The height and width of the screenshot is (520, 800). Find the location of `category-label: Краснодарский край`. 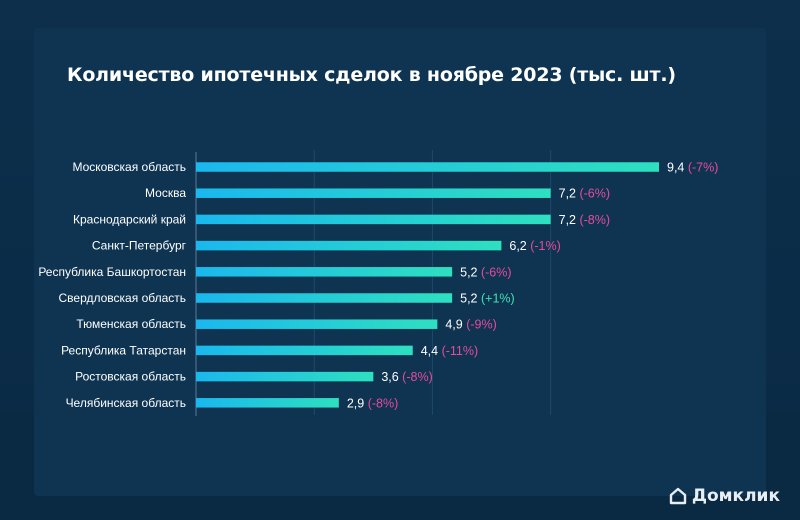

category-label: Краснодарский край is located at coordinates (129, 219).